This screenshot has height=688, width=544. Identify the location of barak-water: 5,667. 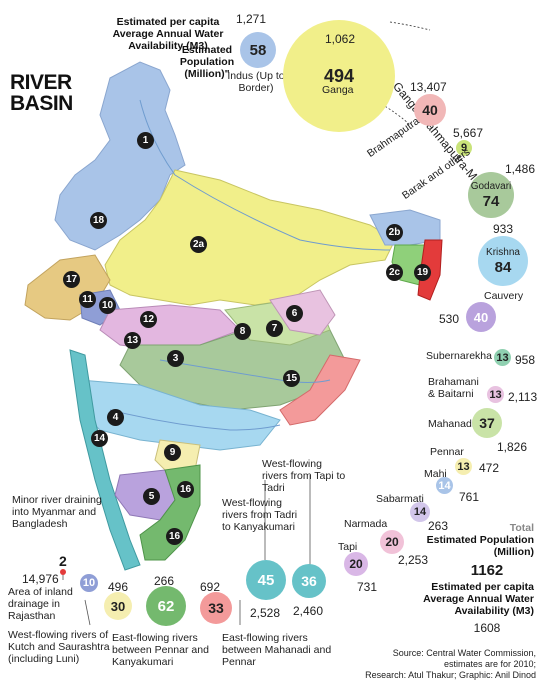
(468, 133).